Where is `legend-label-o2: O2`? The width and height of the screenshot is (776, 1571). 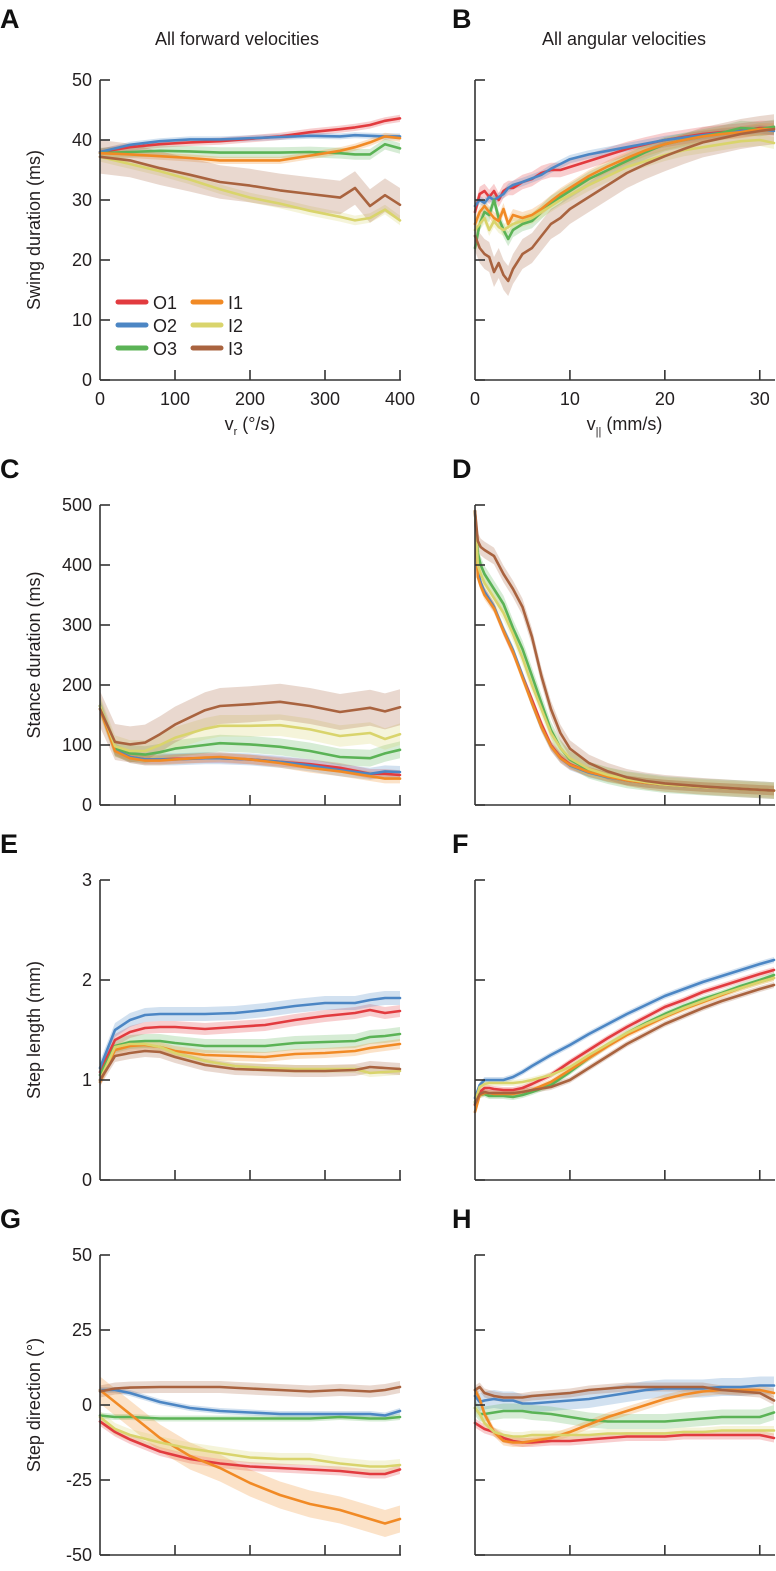 legend-label-o2: O2 is located at coordinates (165, 326).